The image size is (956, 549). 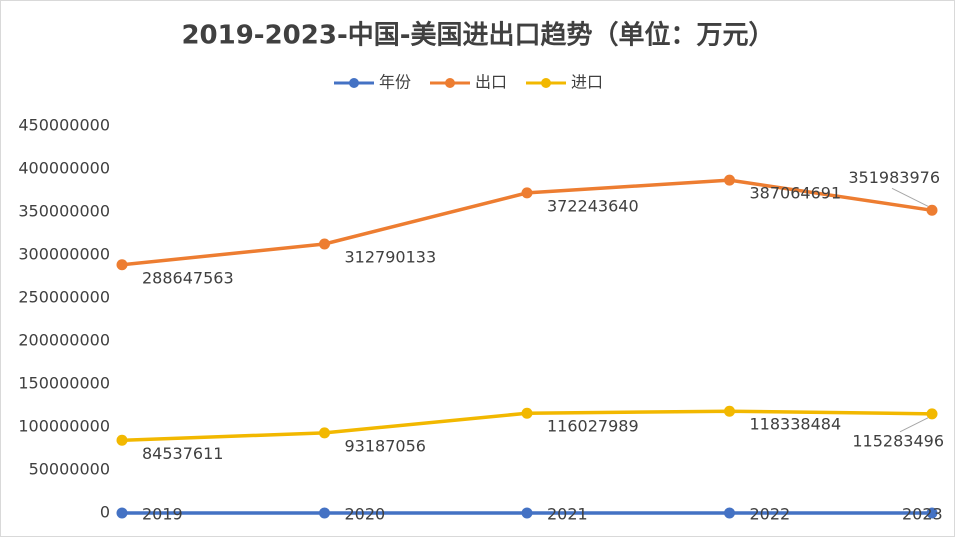 I want to click on y-tick-label: 250000000, so click(x=64, y=297).